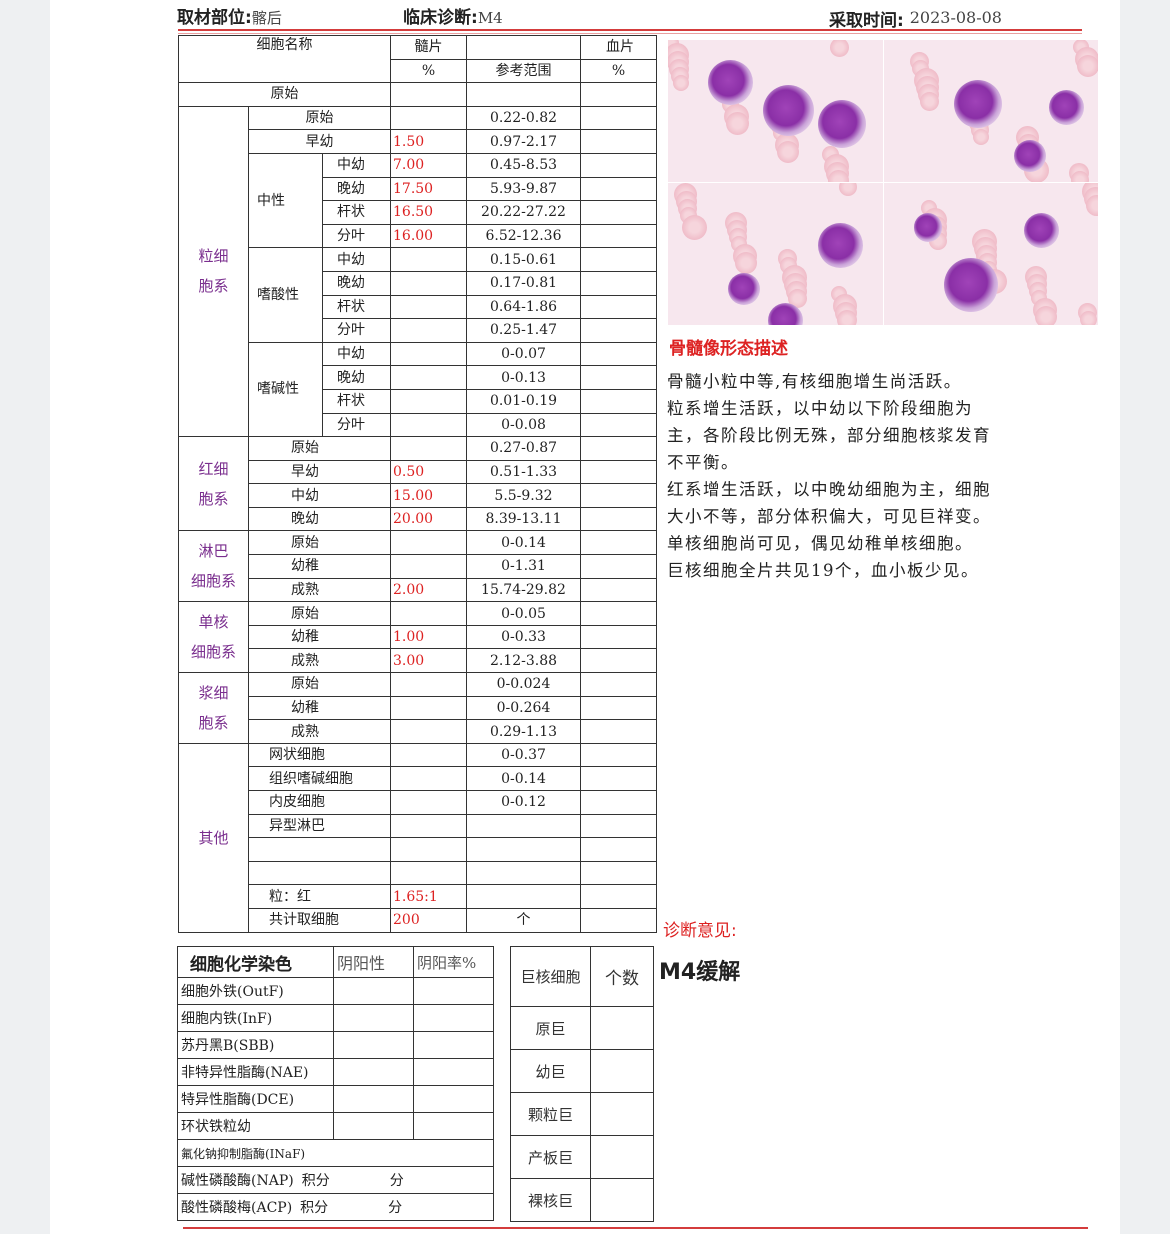  What do you see at coordinates (284, 59) in the screenshot?
I see `col-cell-name: 细胞名称` at bounding box center [284, 59].